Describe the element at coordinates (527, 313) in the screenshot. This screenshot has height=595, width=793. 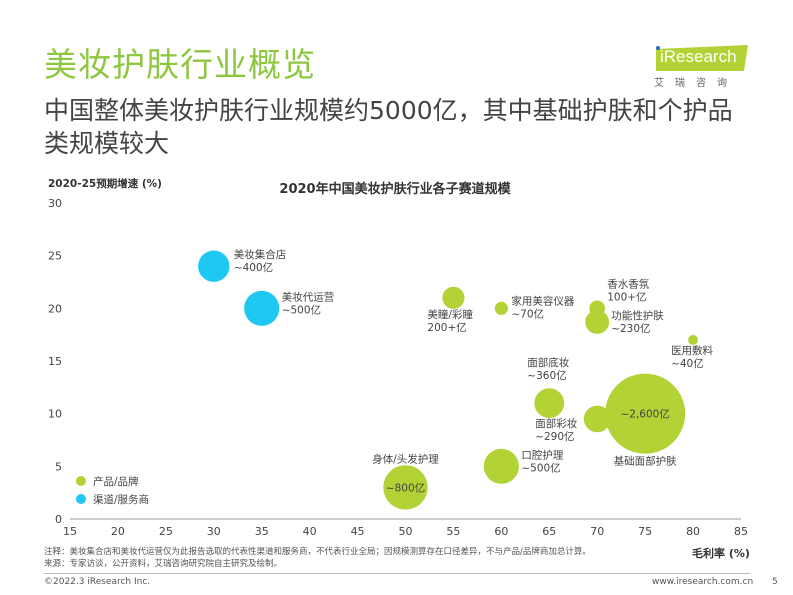
I see `bubble-label-size: ~70亿` at that location.